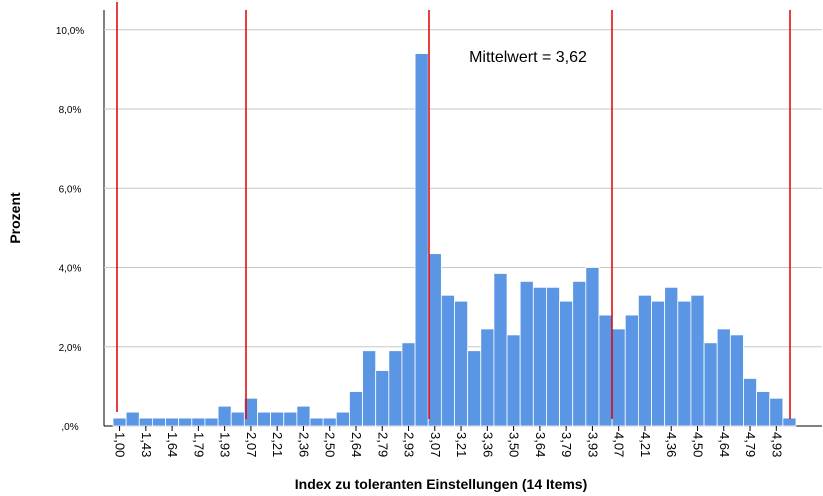  I want to click on x-tick-label: 4,50, so click(697, 444).